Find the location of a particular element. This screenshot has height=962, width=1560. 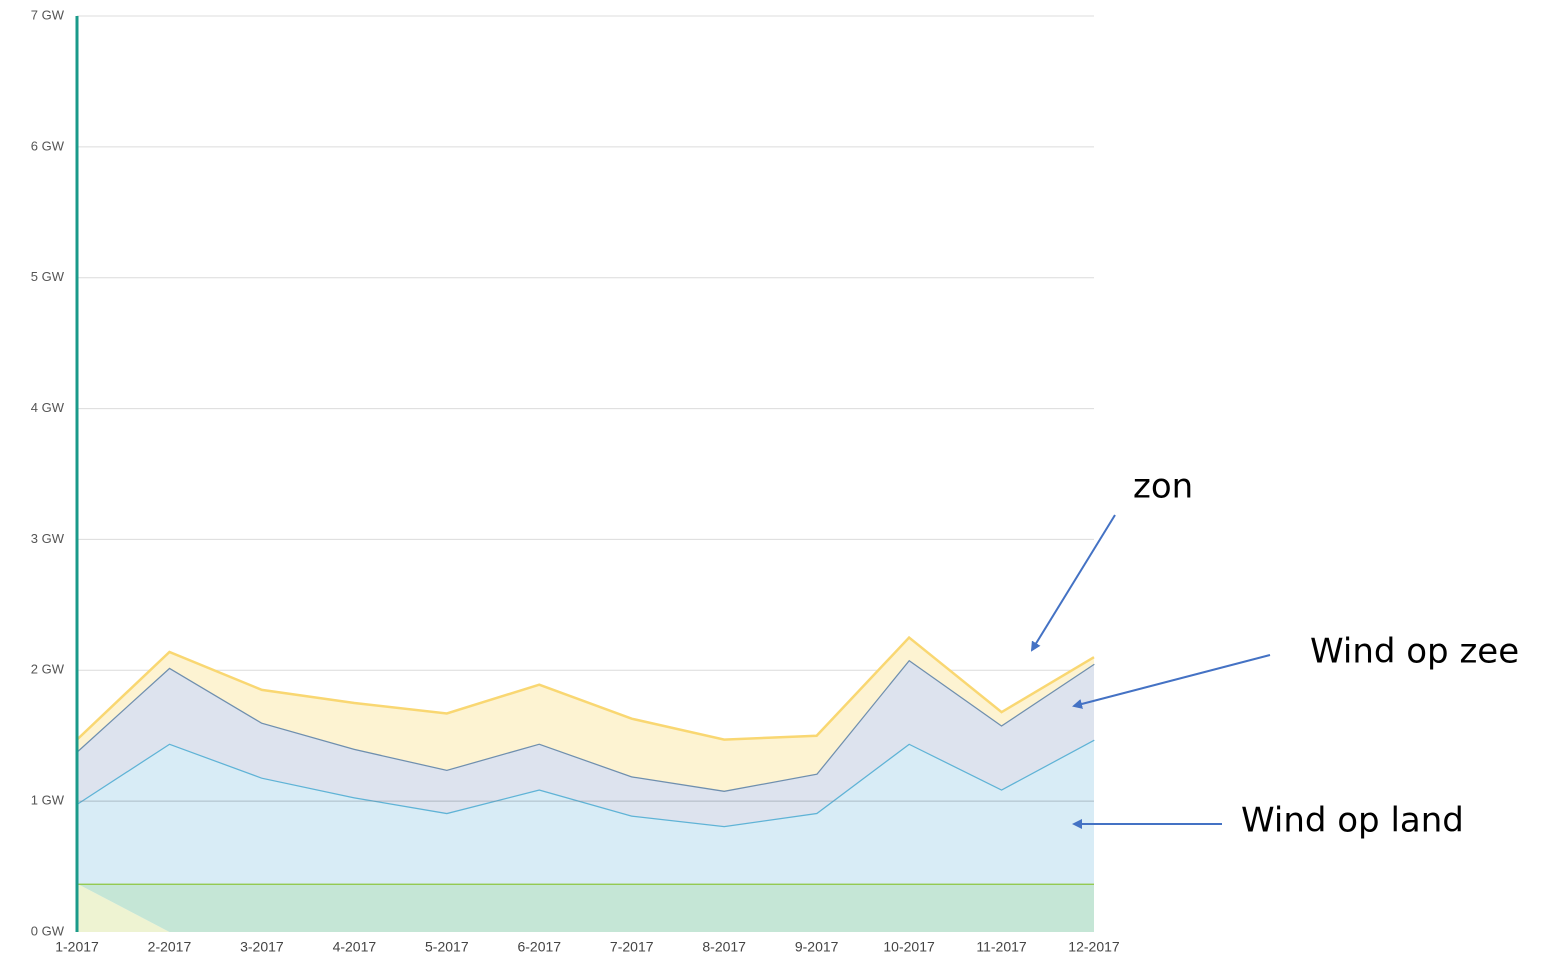

x-tick-label: 6-2017 is located at coordinates (539, 947).